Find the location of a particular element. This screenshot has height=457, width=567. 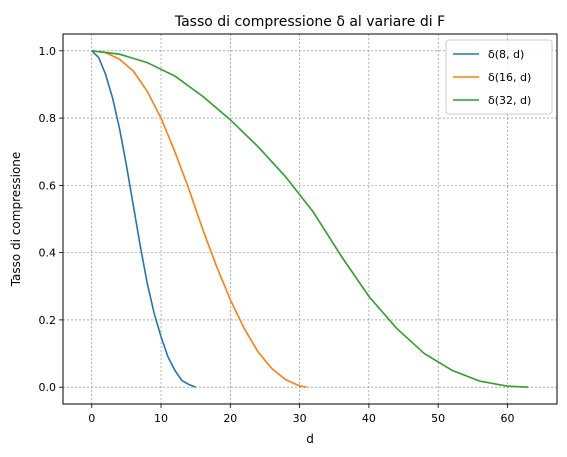

chart-title: Tasso di compressione δ al variare di F is located at coordinates (309, 22).